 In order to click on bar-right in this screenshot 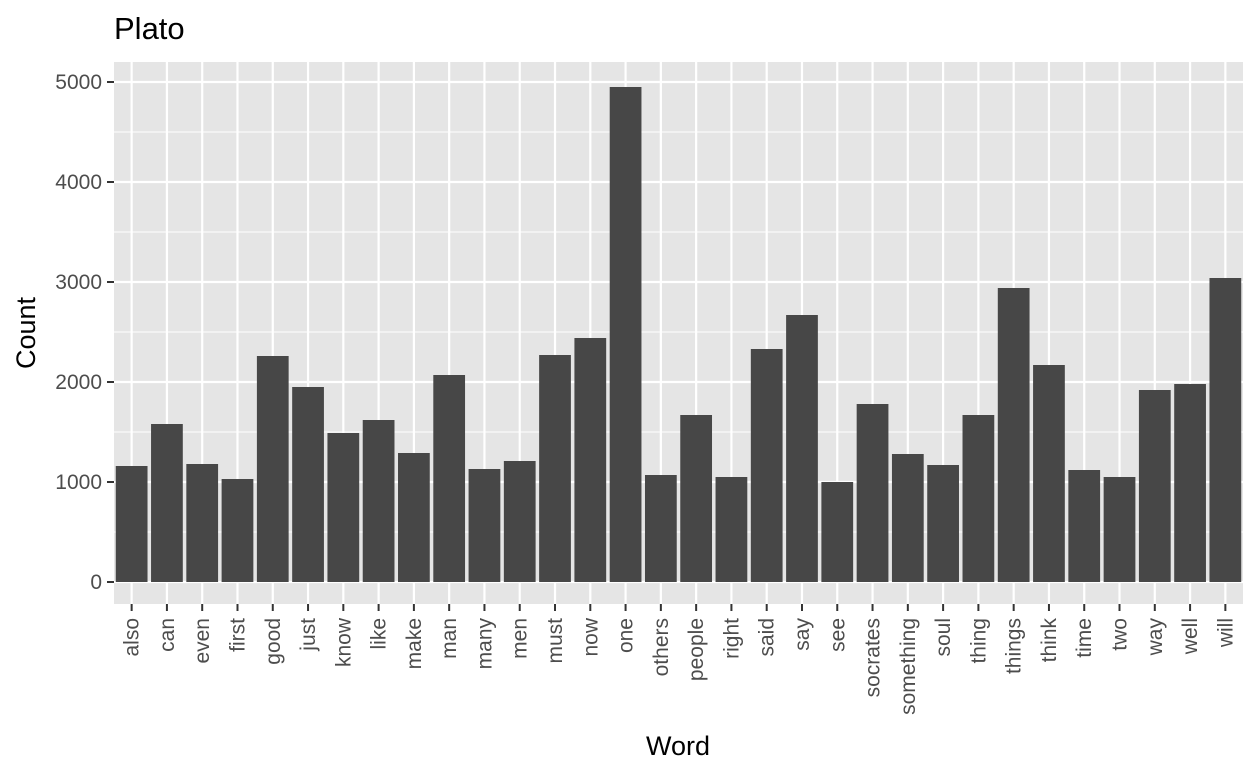, I will do `click(731, 529)`.